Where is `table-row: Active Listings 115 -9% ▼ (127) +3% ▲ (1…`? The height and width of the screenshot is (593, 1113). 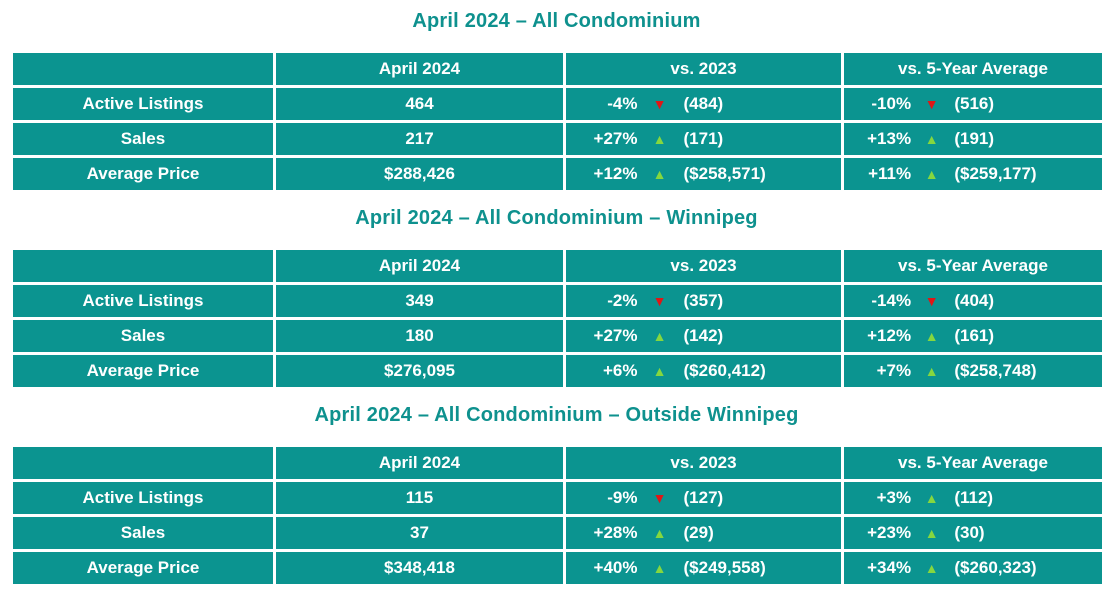 table-row: Active Listings 115 -9% ▼ (127) +3% ▲ (1… is located at coordinates (557, 498).